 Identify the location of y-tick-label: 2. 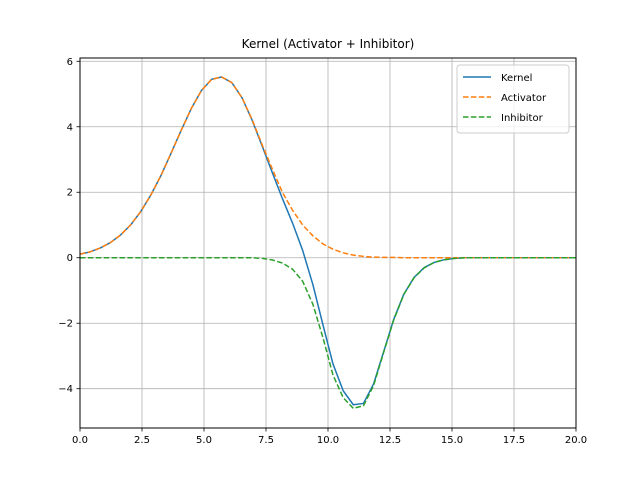
(70, 193).